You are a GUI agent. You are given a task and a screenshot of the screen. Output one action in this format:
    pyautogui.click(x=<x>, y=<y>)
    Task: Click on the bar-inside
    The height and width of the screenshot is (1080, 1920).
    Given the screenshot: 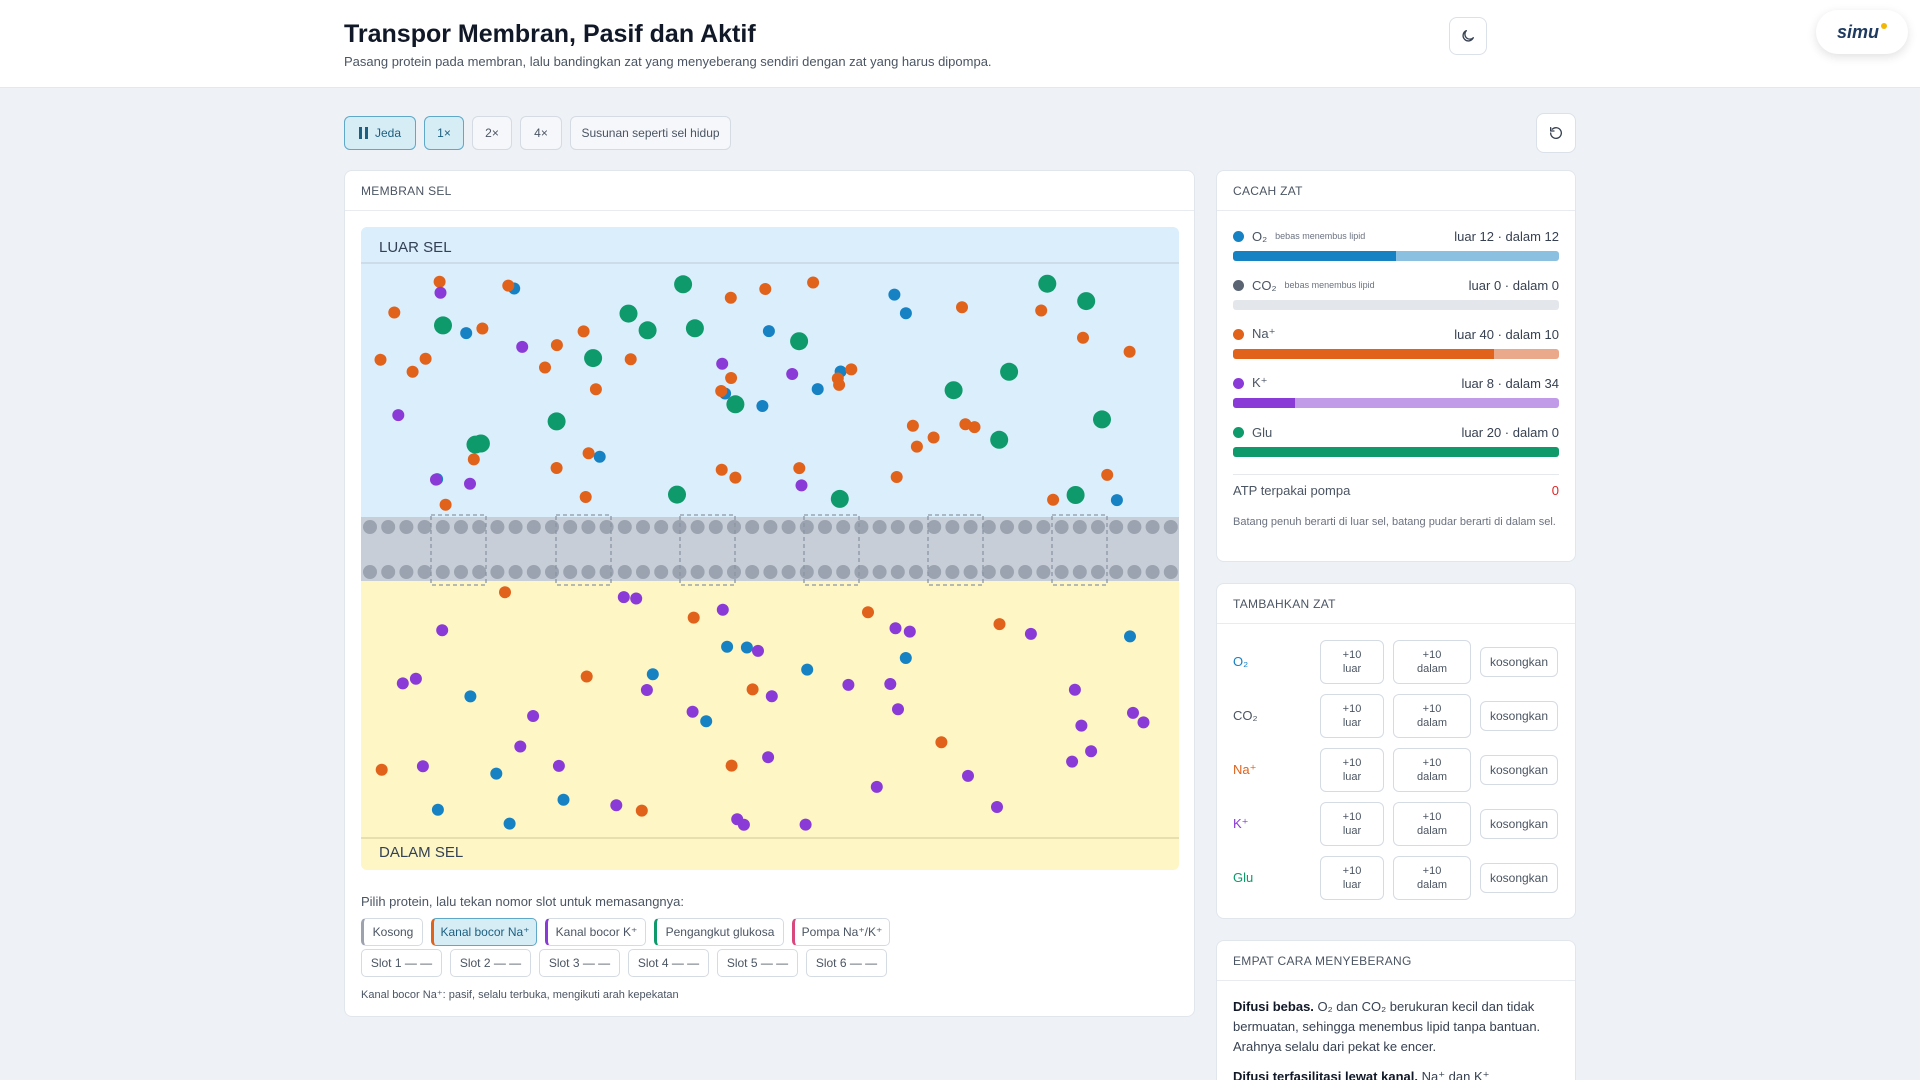 What is the action you would take?
    pyautogui.click(x=1477, y=256)
    